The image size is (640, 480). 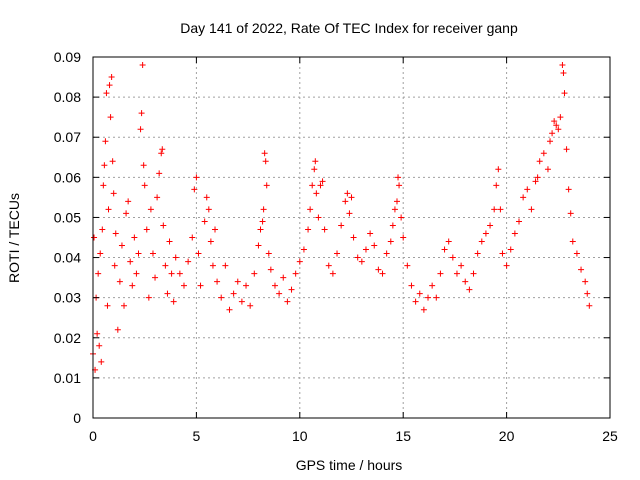 What do you see at coordinates (67, 258) in the screenshot?
I see `y-tick-label: 0.04` at bounding box center [67, 258].